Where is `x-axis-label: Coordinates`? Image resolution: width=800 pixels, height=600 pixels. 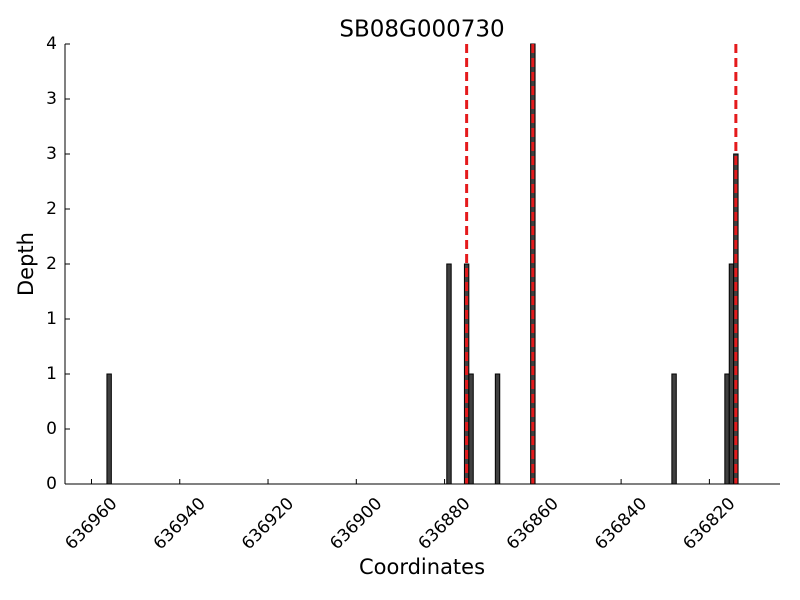 x-axis-label: Coordinates is located at coordinates (422, 567).